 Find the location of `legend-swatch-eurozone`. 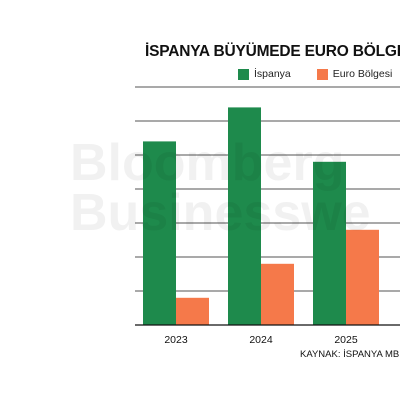

legend-swatch-eurozone is located at coordinates (322, 74).